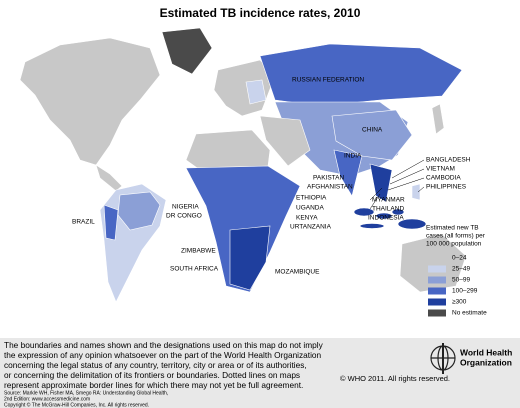 Image resolution: width=520 pixels, height=408 pixels. What do you see at coordinates (47, 399) in the screenshot?
I see `source-line: 2nd Edition: www.accessmedicine.com` at bounding box center [47, 399].